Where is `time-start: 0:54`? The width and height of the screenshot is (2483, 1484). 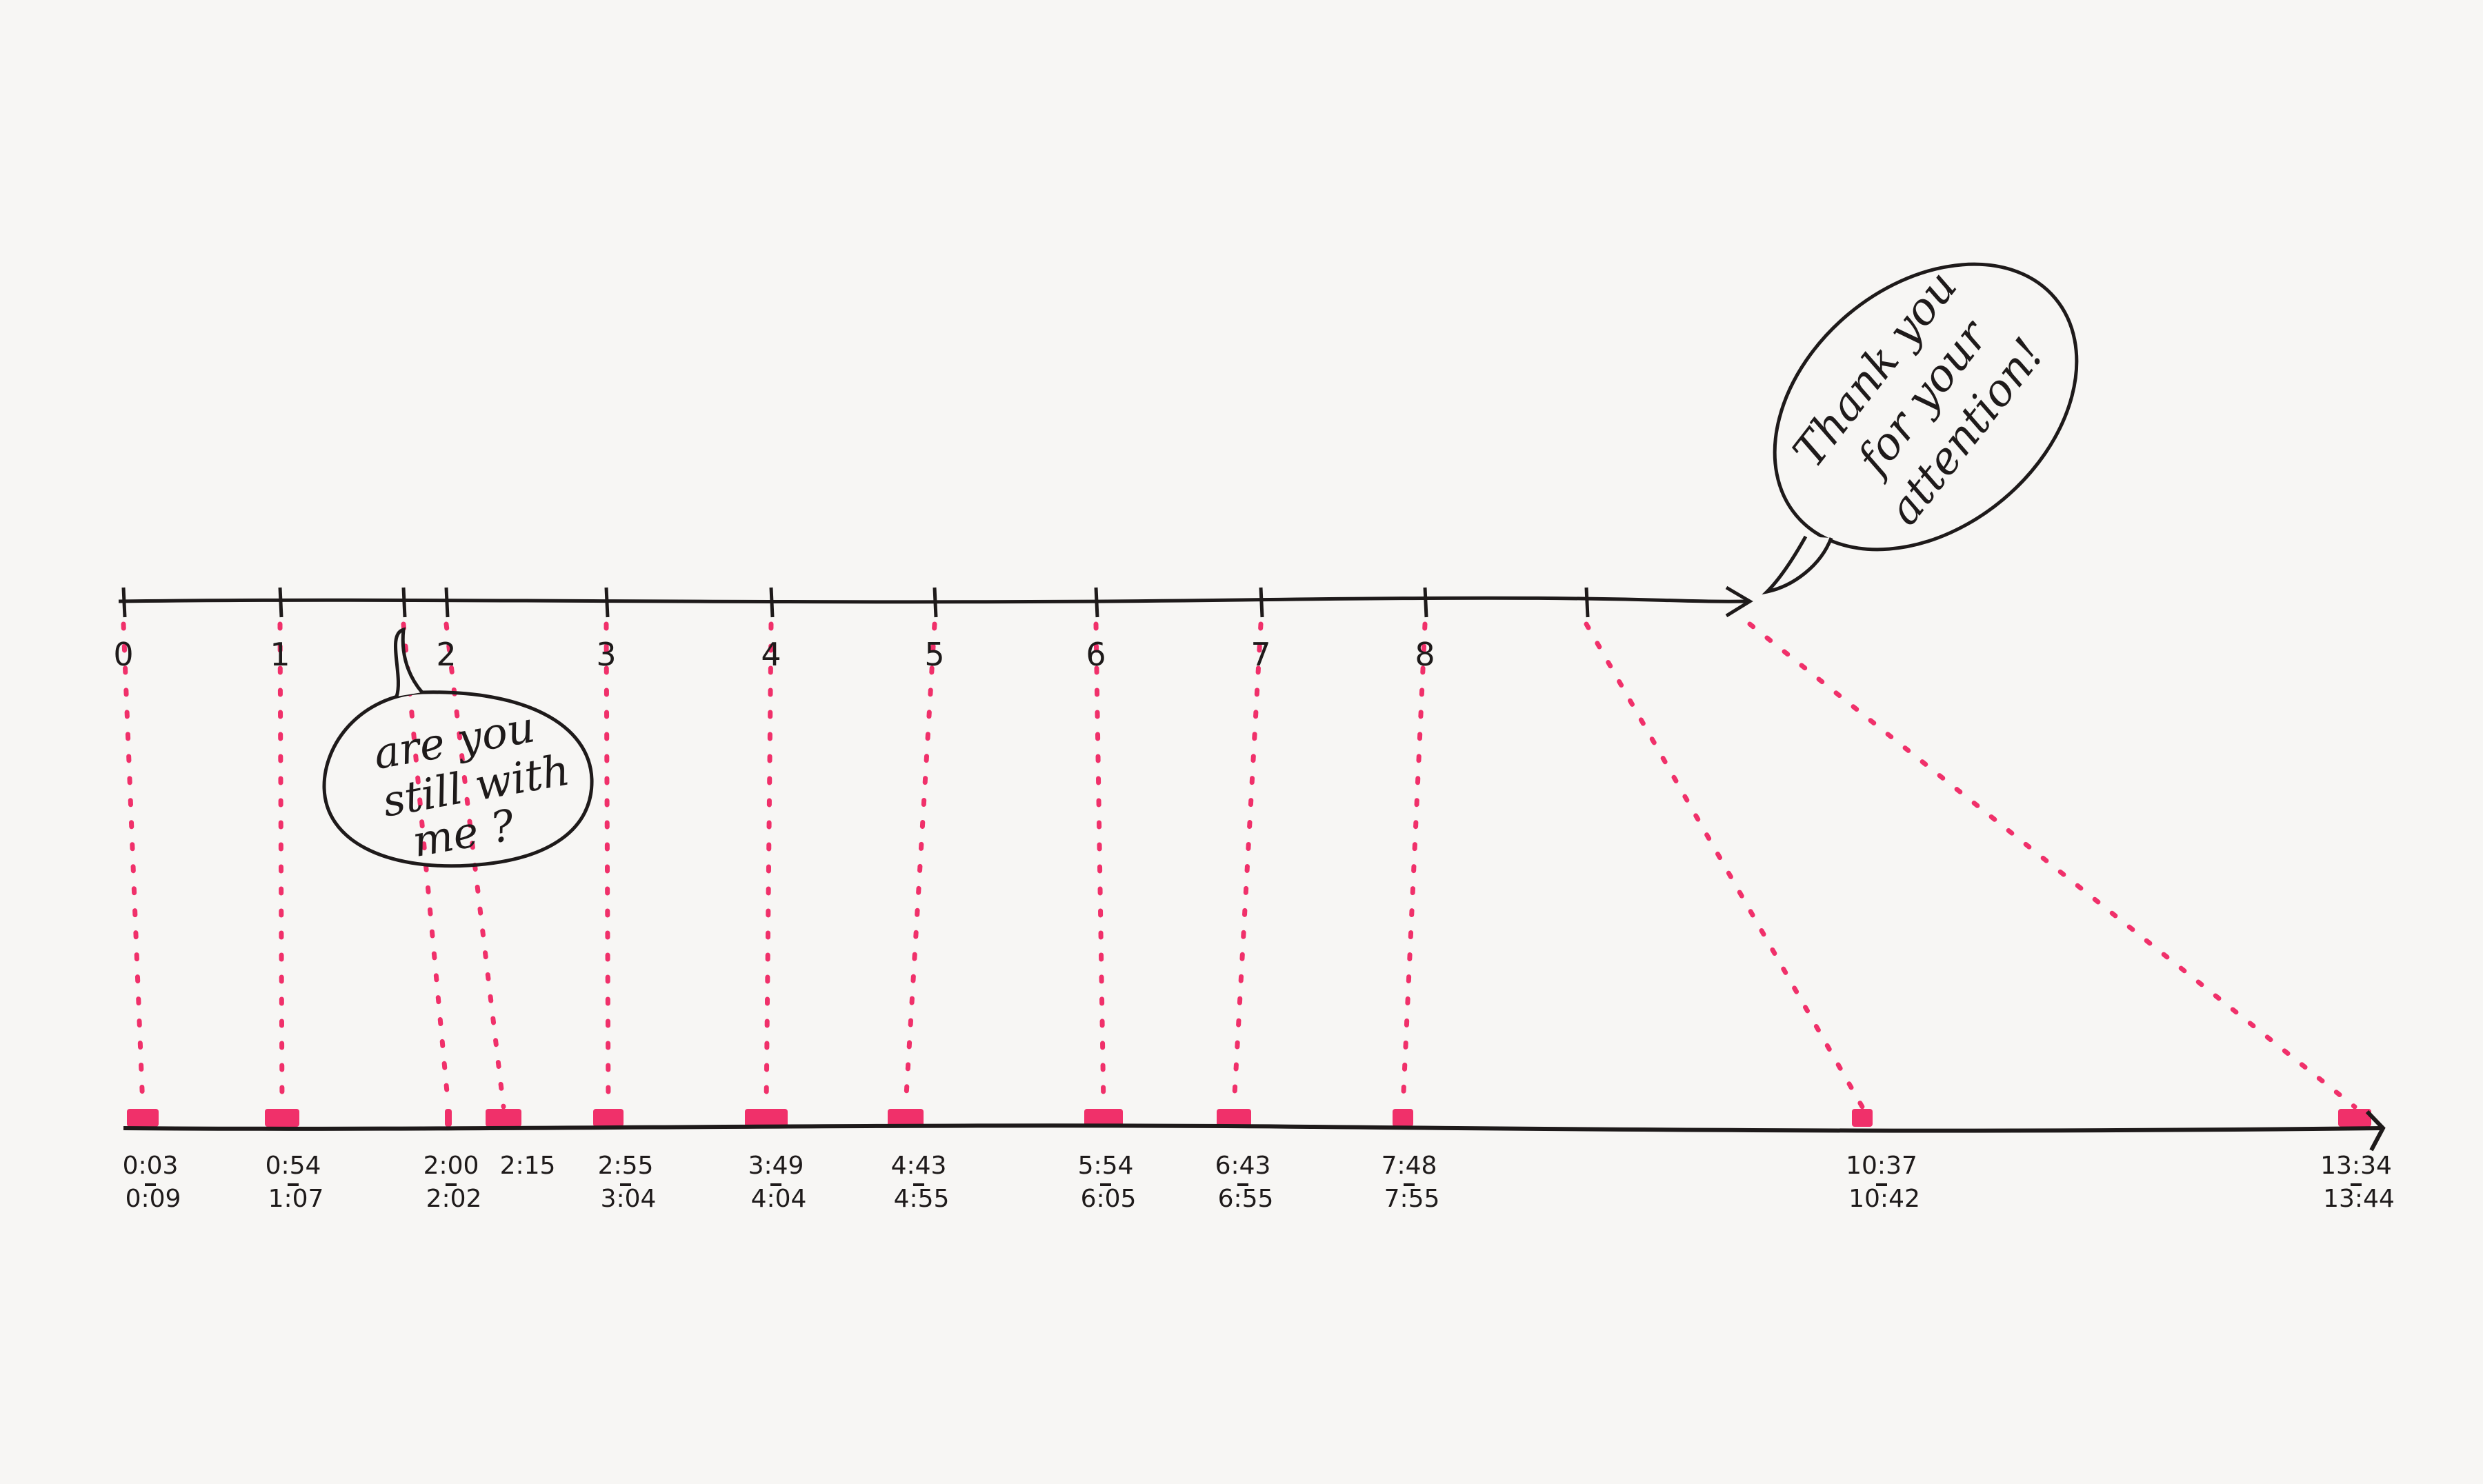
time-start: 0:54 is located at coordinates (294, 1166).